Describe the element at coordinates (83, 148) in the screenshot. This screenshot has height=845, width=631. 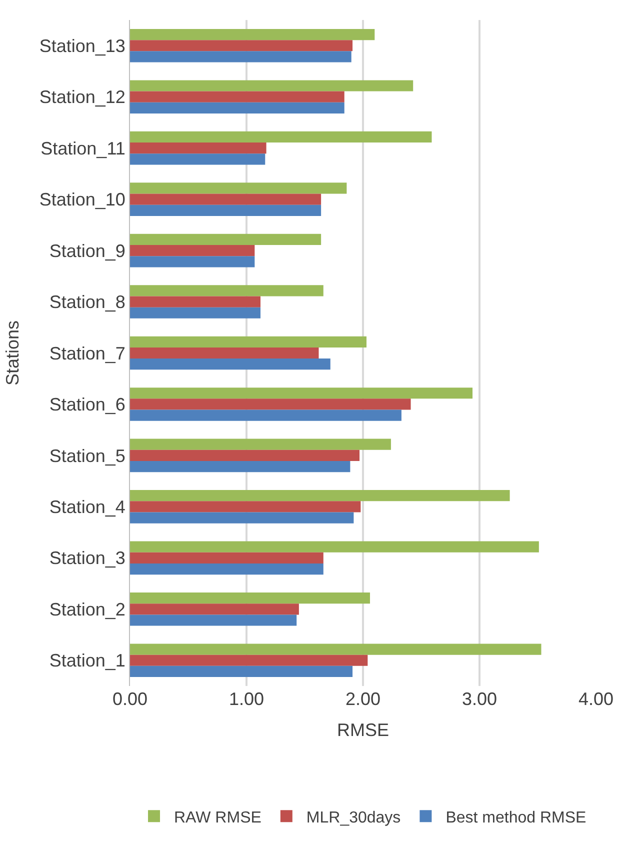
I see `y-tick-label: Station_11` at that location.